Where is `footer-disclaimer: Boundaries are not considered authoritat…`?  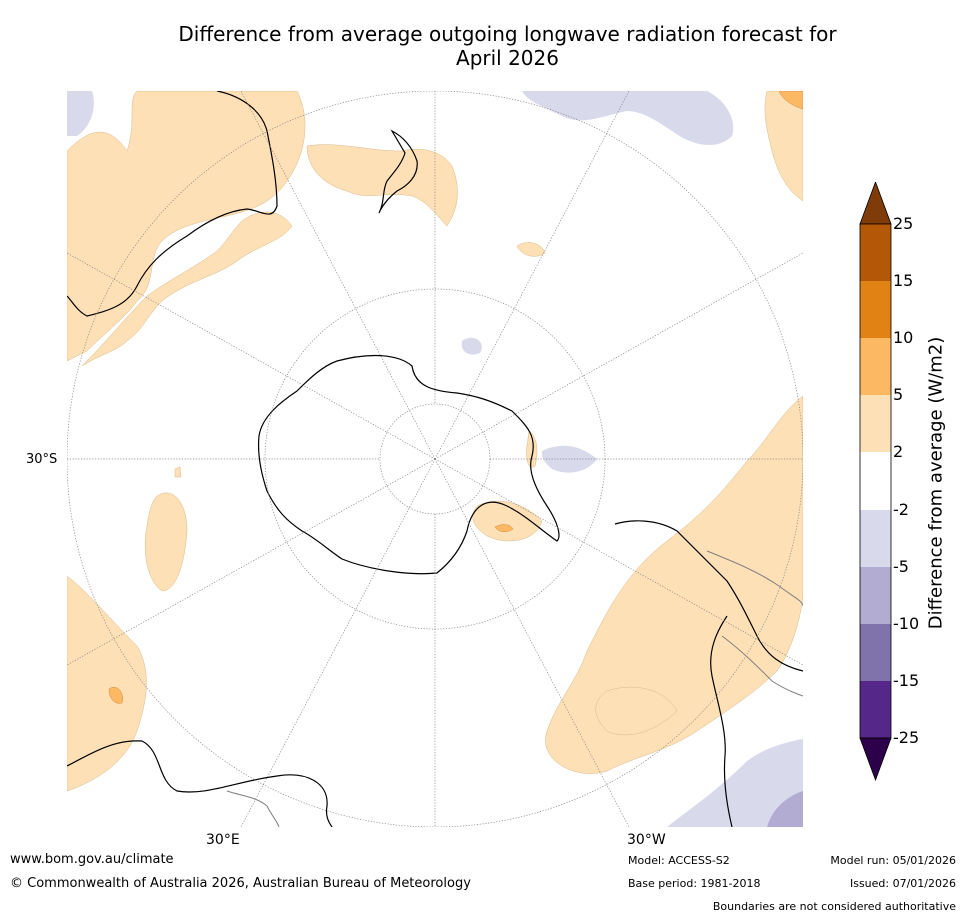 footer-disclaimer: Boundaries are not considered authoritat… is located at coordinates (834, 906).